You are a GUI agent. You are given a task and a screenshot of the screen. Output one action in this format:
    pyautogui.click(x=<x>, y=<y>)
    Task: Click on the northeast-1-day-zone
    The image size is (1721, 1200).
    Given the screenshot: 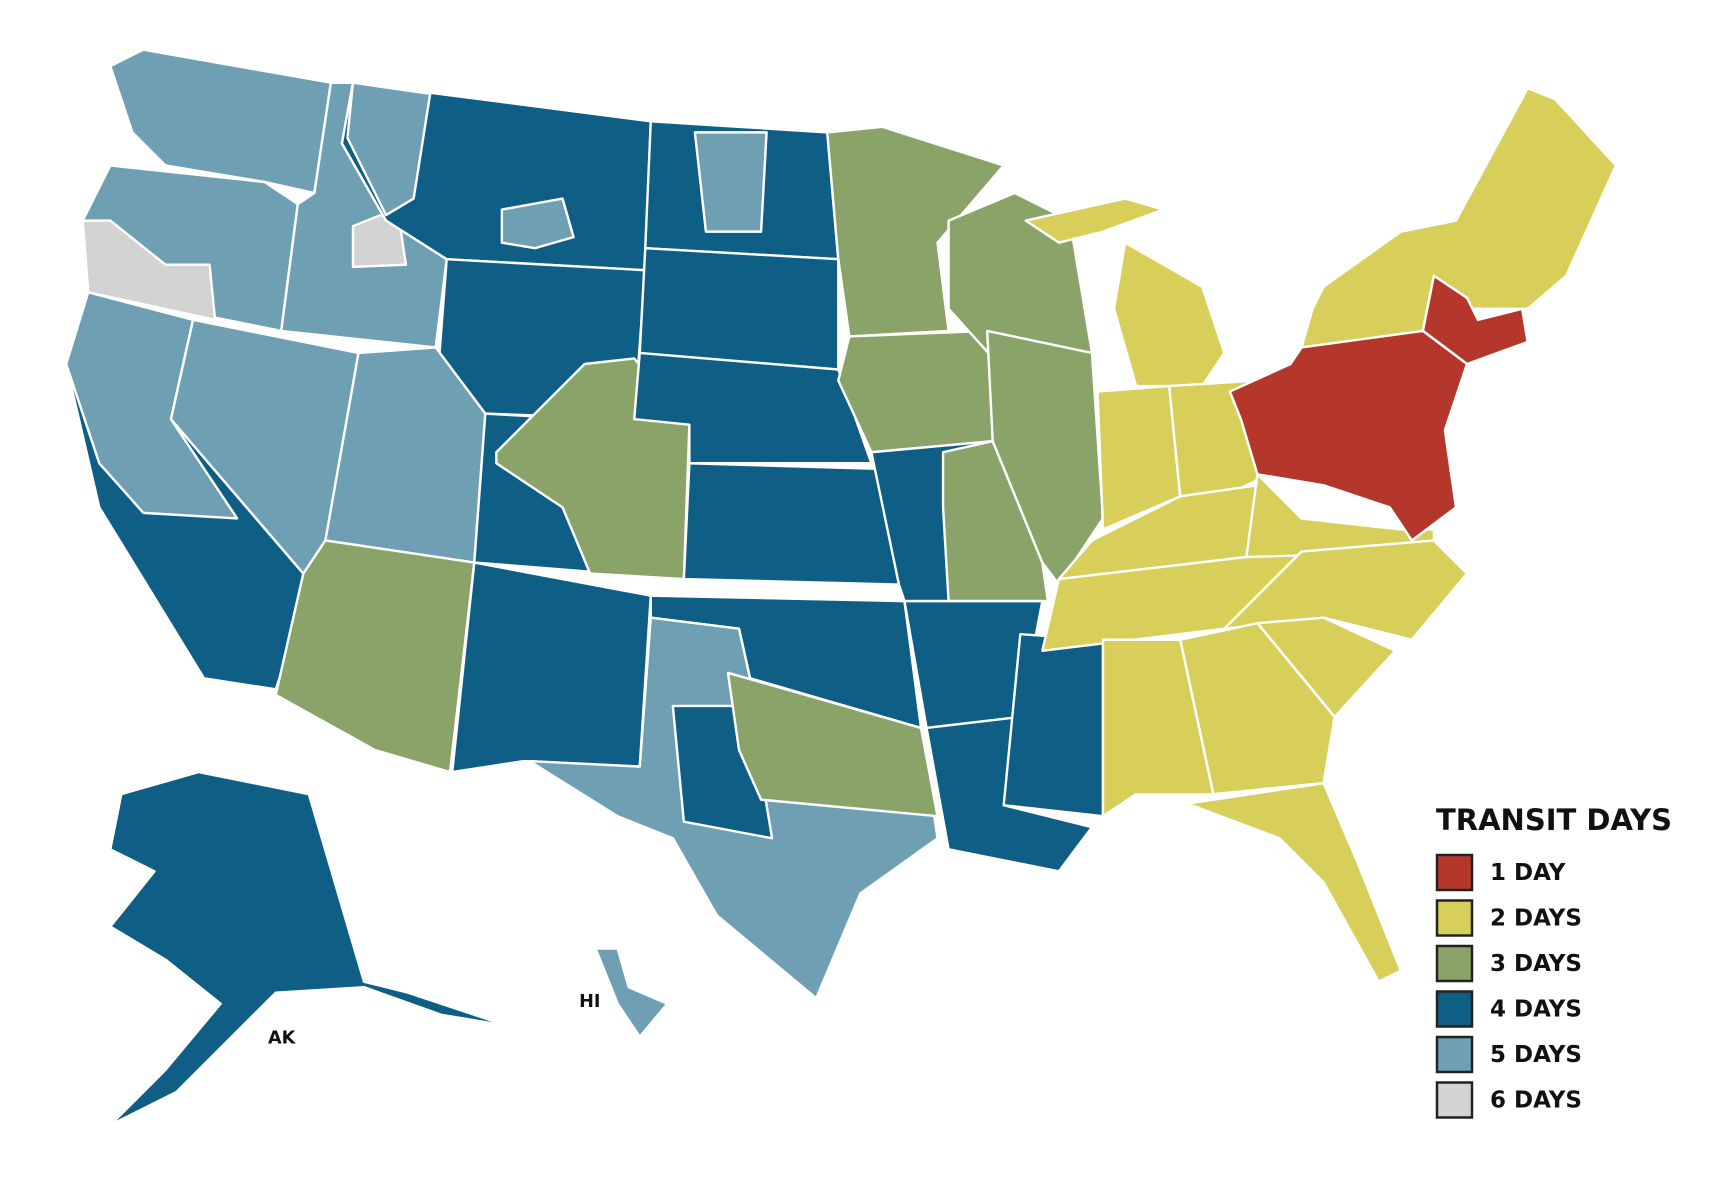 What is the action you would take?
    pyautogui.click(x=1475, y=320)
    